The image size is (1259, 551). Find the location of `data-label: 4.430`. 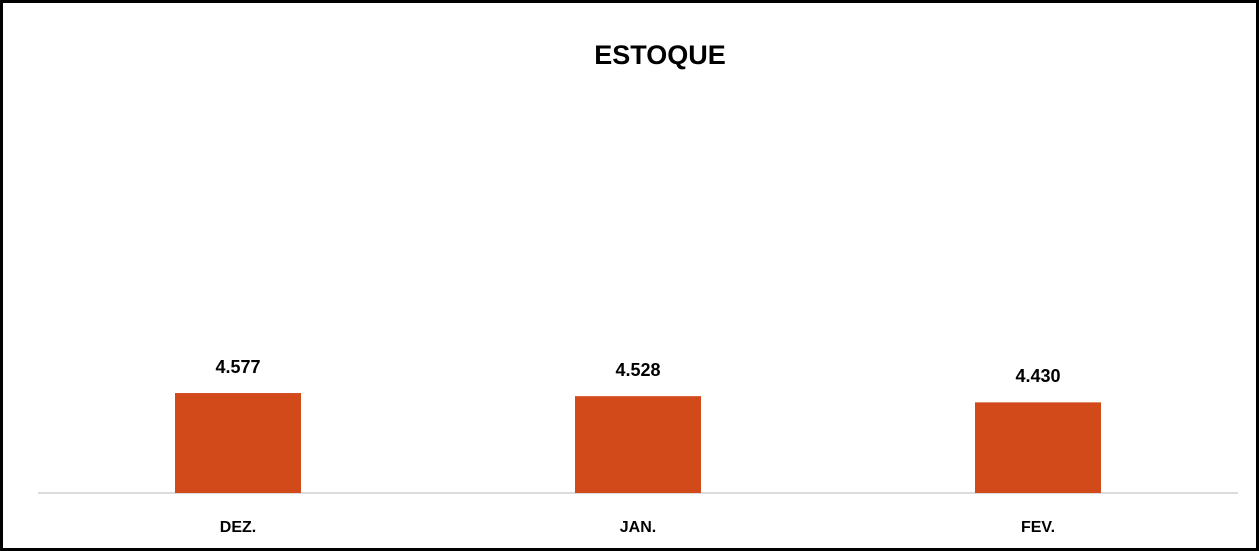

data-label: 4.430 is located at coordinates (1037, 376).